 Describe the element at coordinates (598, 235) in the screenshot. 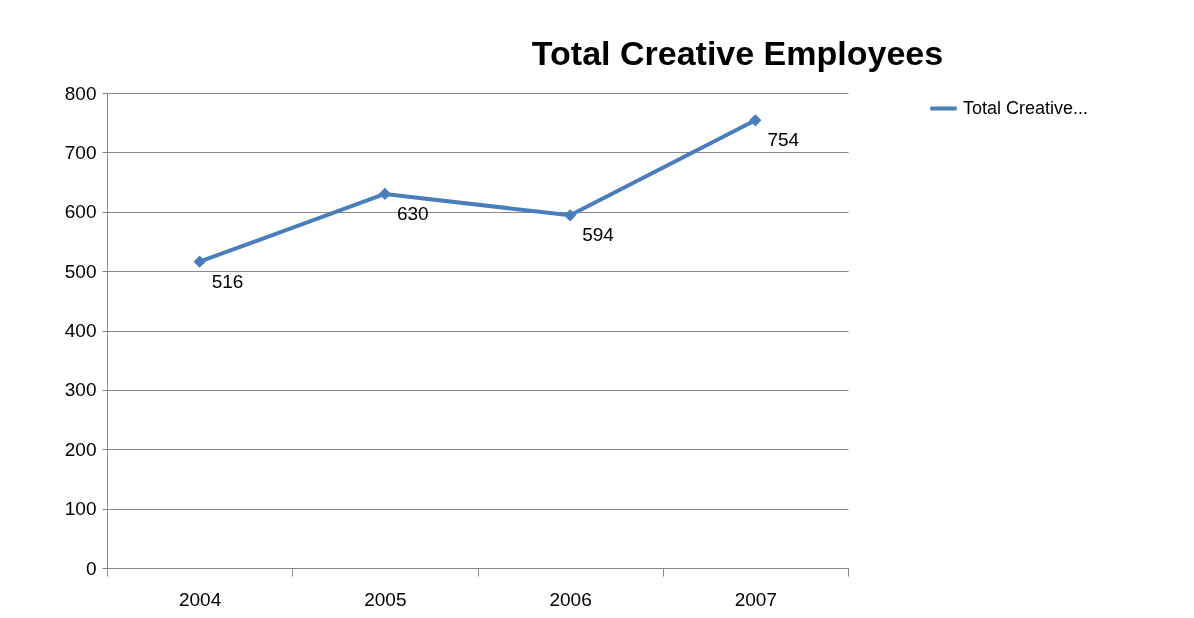

I see `data-label: 594` at that location.